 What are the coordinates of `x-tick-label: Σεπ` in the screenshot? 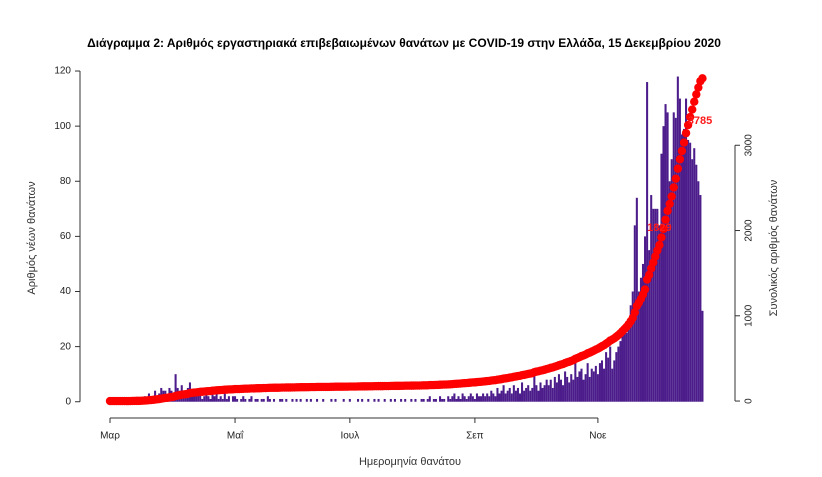 It's located at (475, 436).